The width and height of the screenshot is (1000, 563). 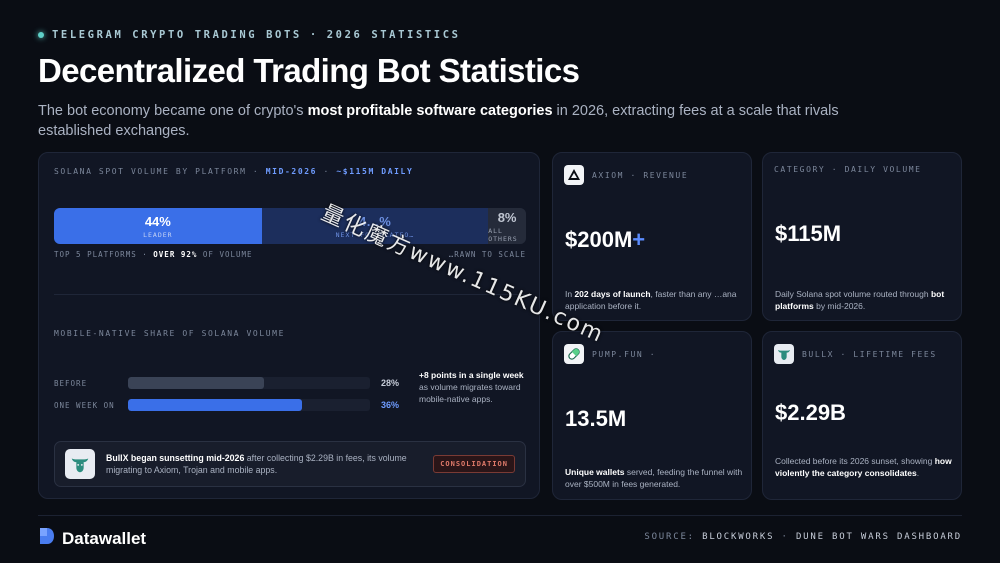 I want to click on volume-label-sep-2: ·, so click(x=326, y=171).